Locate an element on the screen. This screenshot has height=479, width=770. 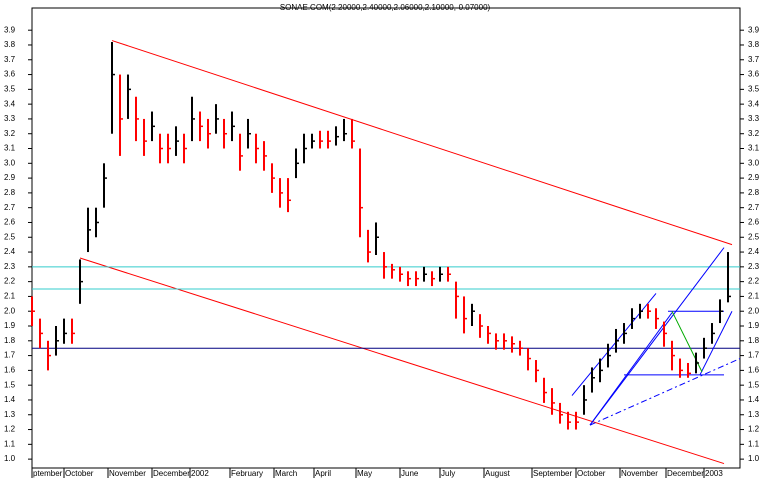
x-tick-label: September is located at coordinates (552, 473).